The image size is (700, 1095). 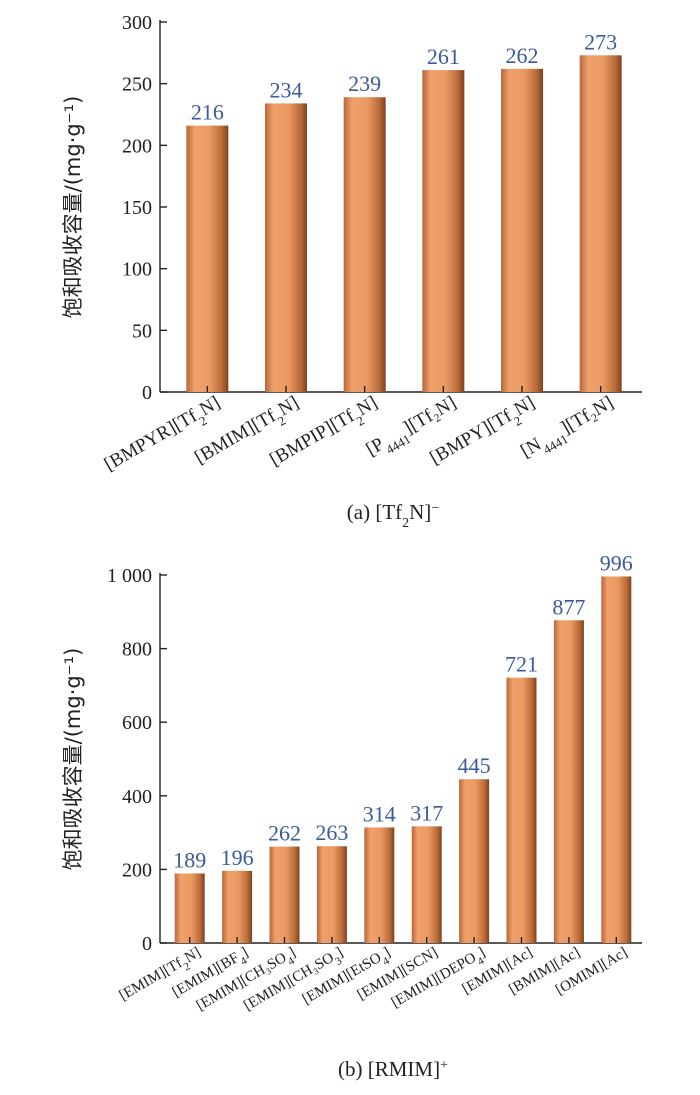 What do you see at coordinates (443, 56) in the screenshot?
I see `value-label: 261` at bounding box center [443, 56].